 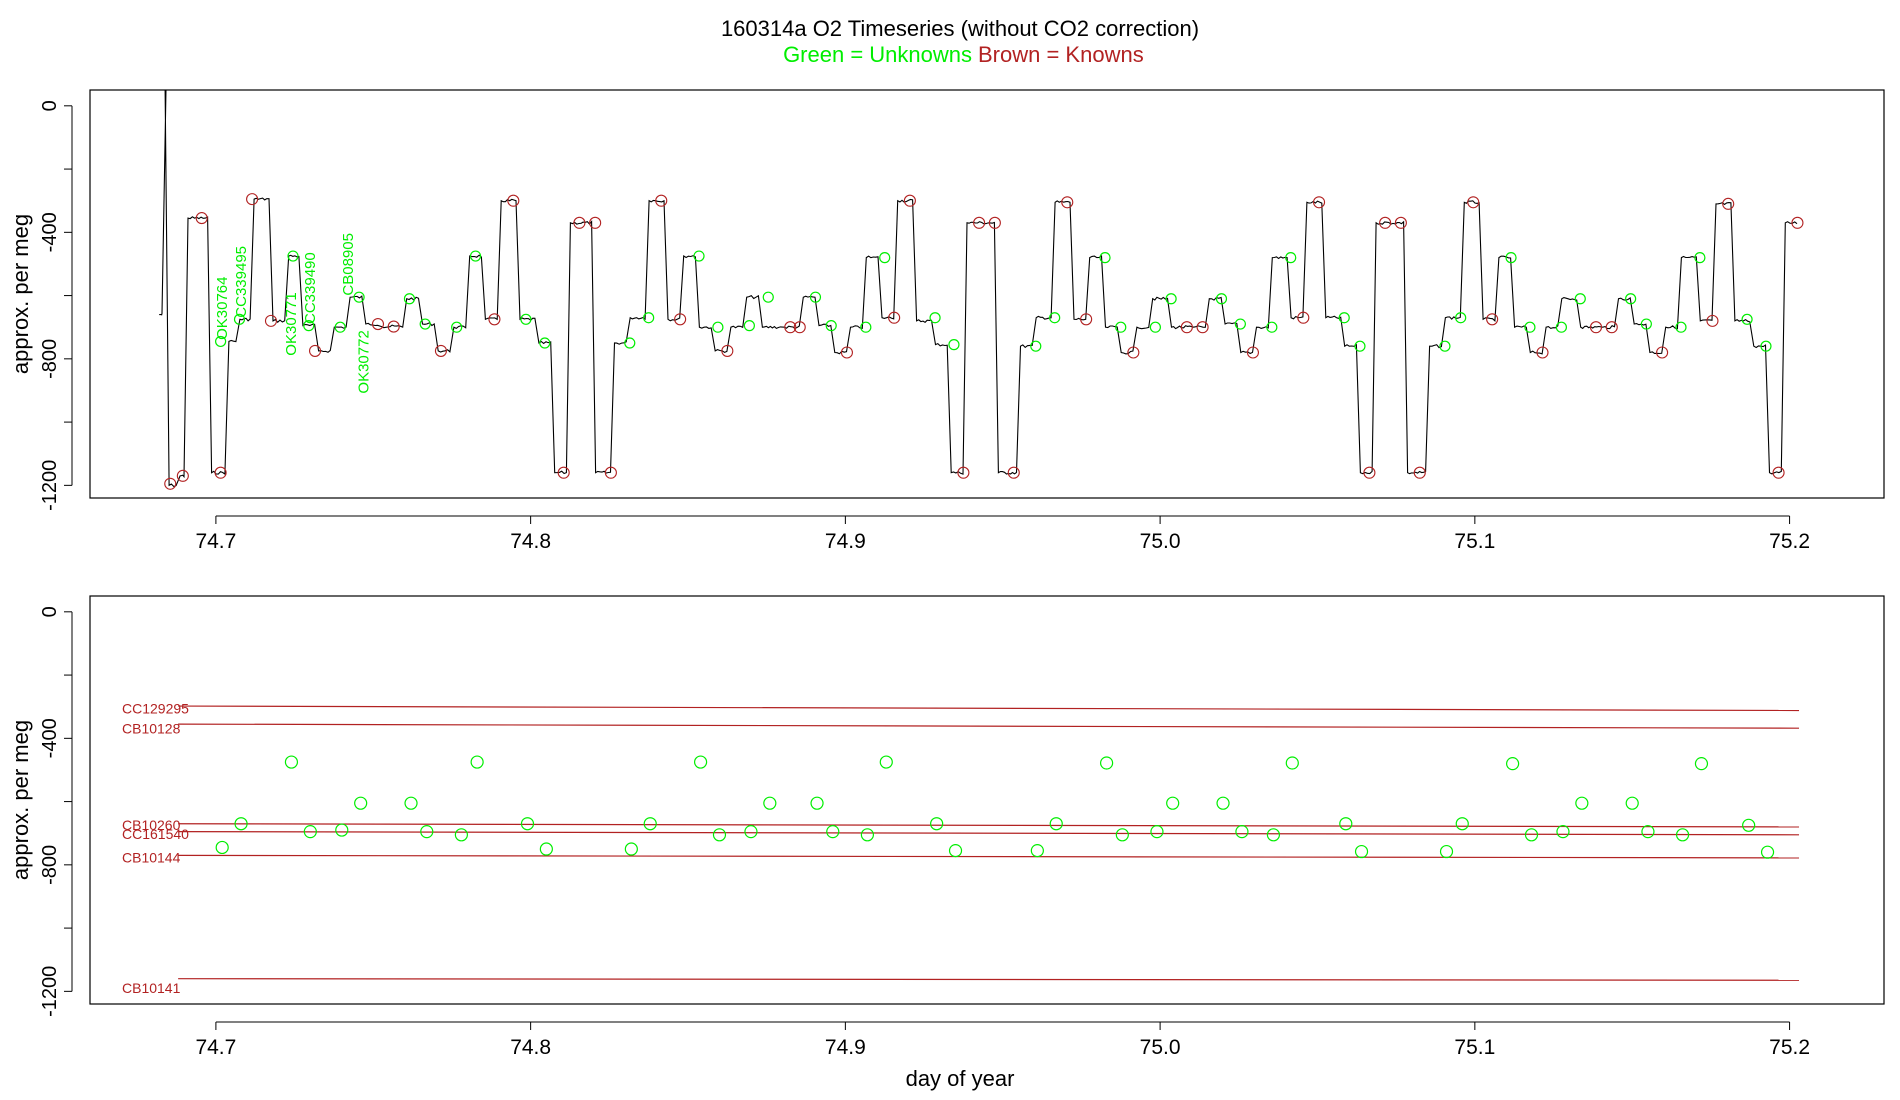 What do you see at coordinates (364, 361) in the screenshot?
I see `sample-label: OK30772` at bounding box center [364, 361].